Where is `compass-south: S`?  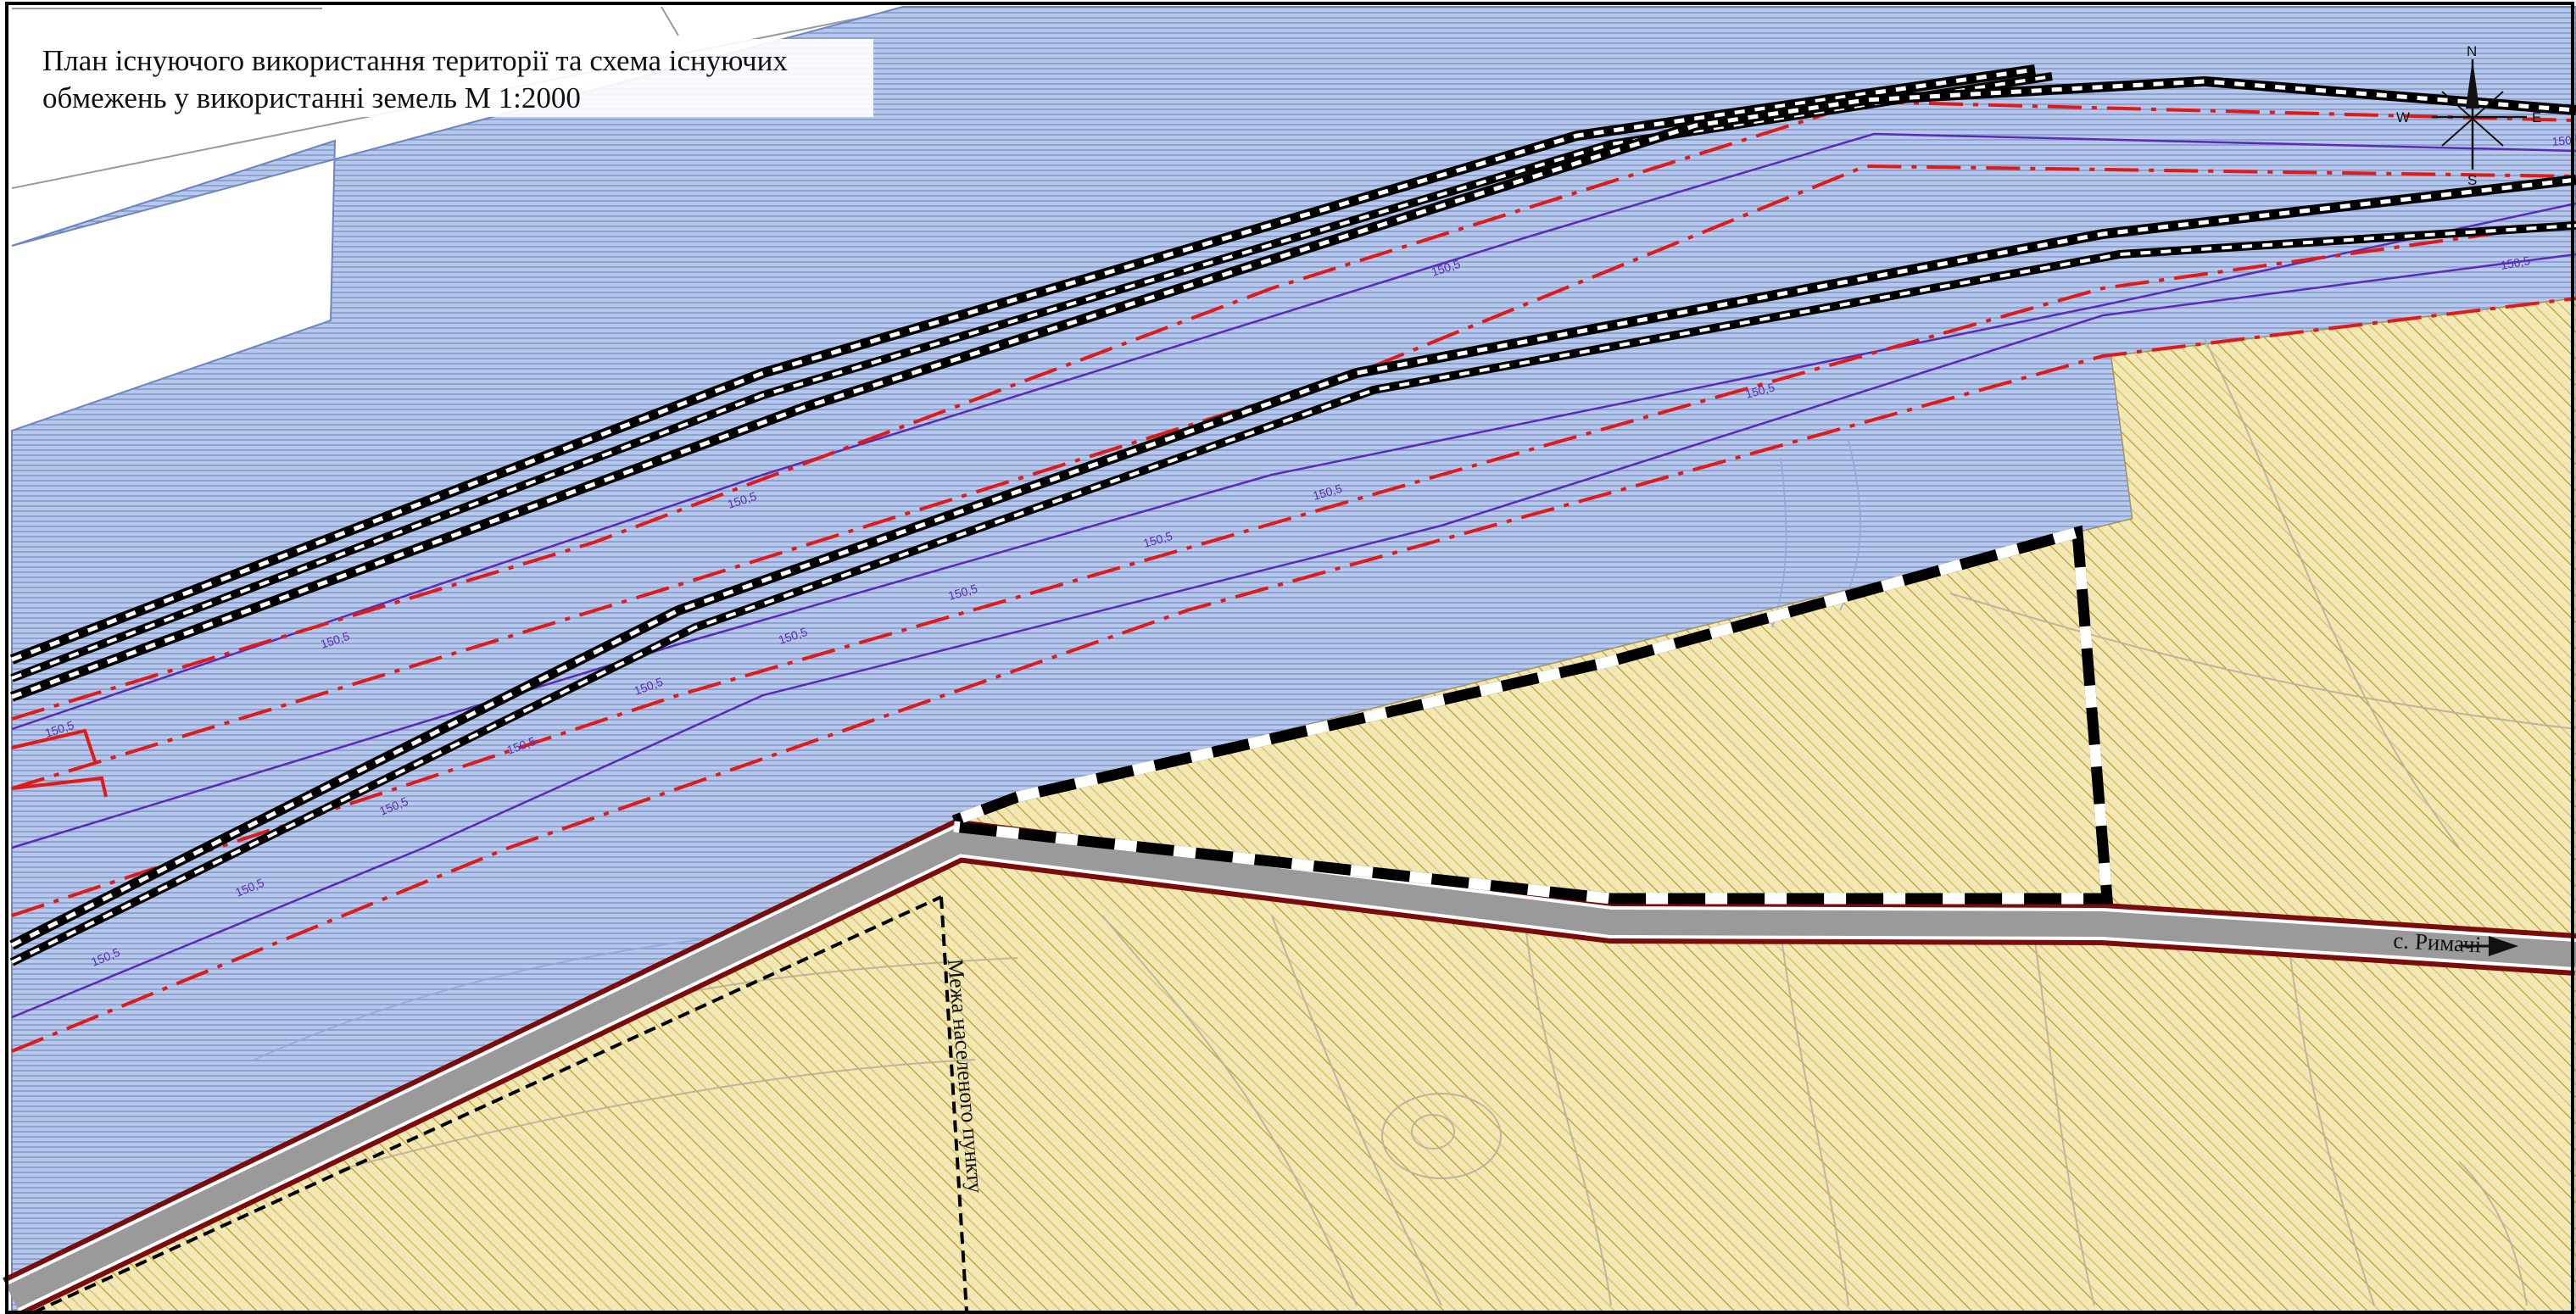
compass-south: S is located at coordinates (2472, 180).